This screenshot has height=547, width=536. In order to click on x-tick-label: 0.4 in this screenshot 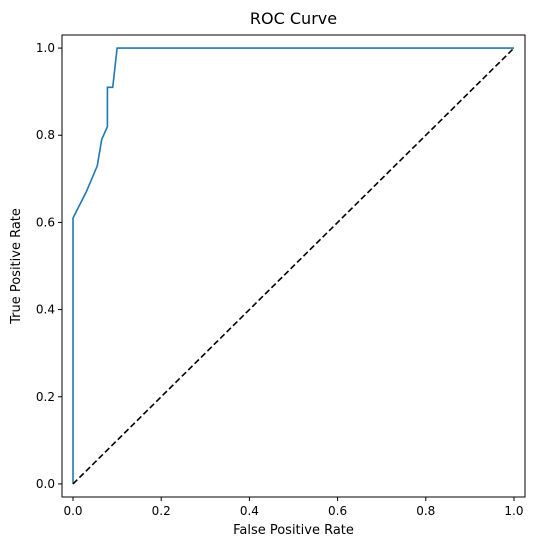, I will do `click(249, 511)`.